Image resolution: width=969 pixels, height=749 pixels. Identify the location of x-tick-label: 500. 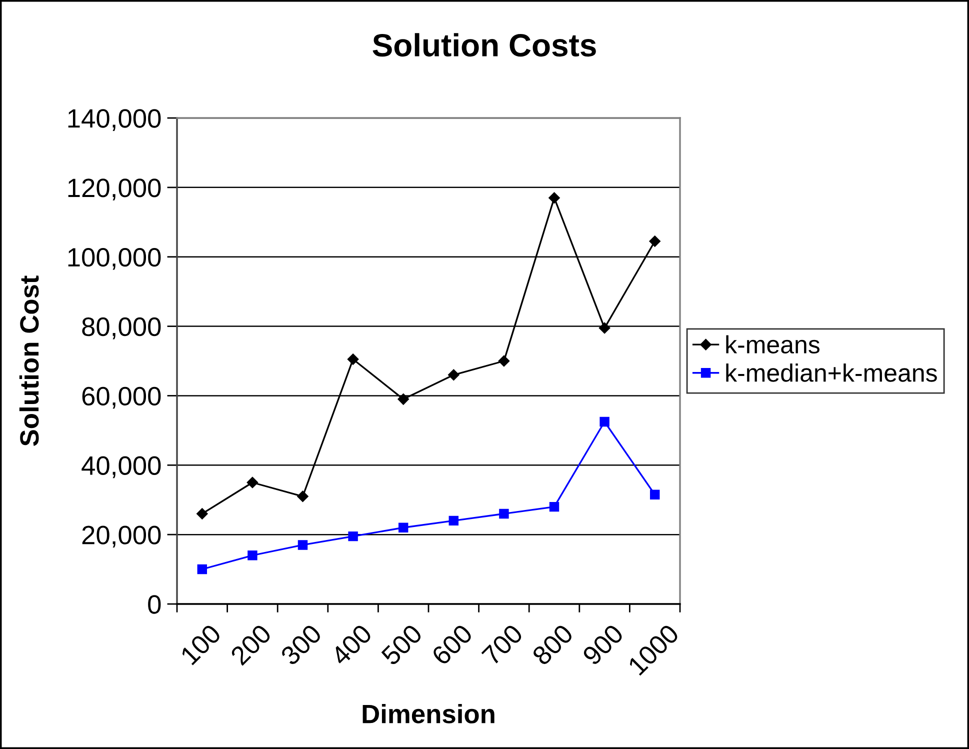
(402, 644).